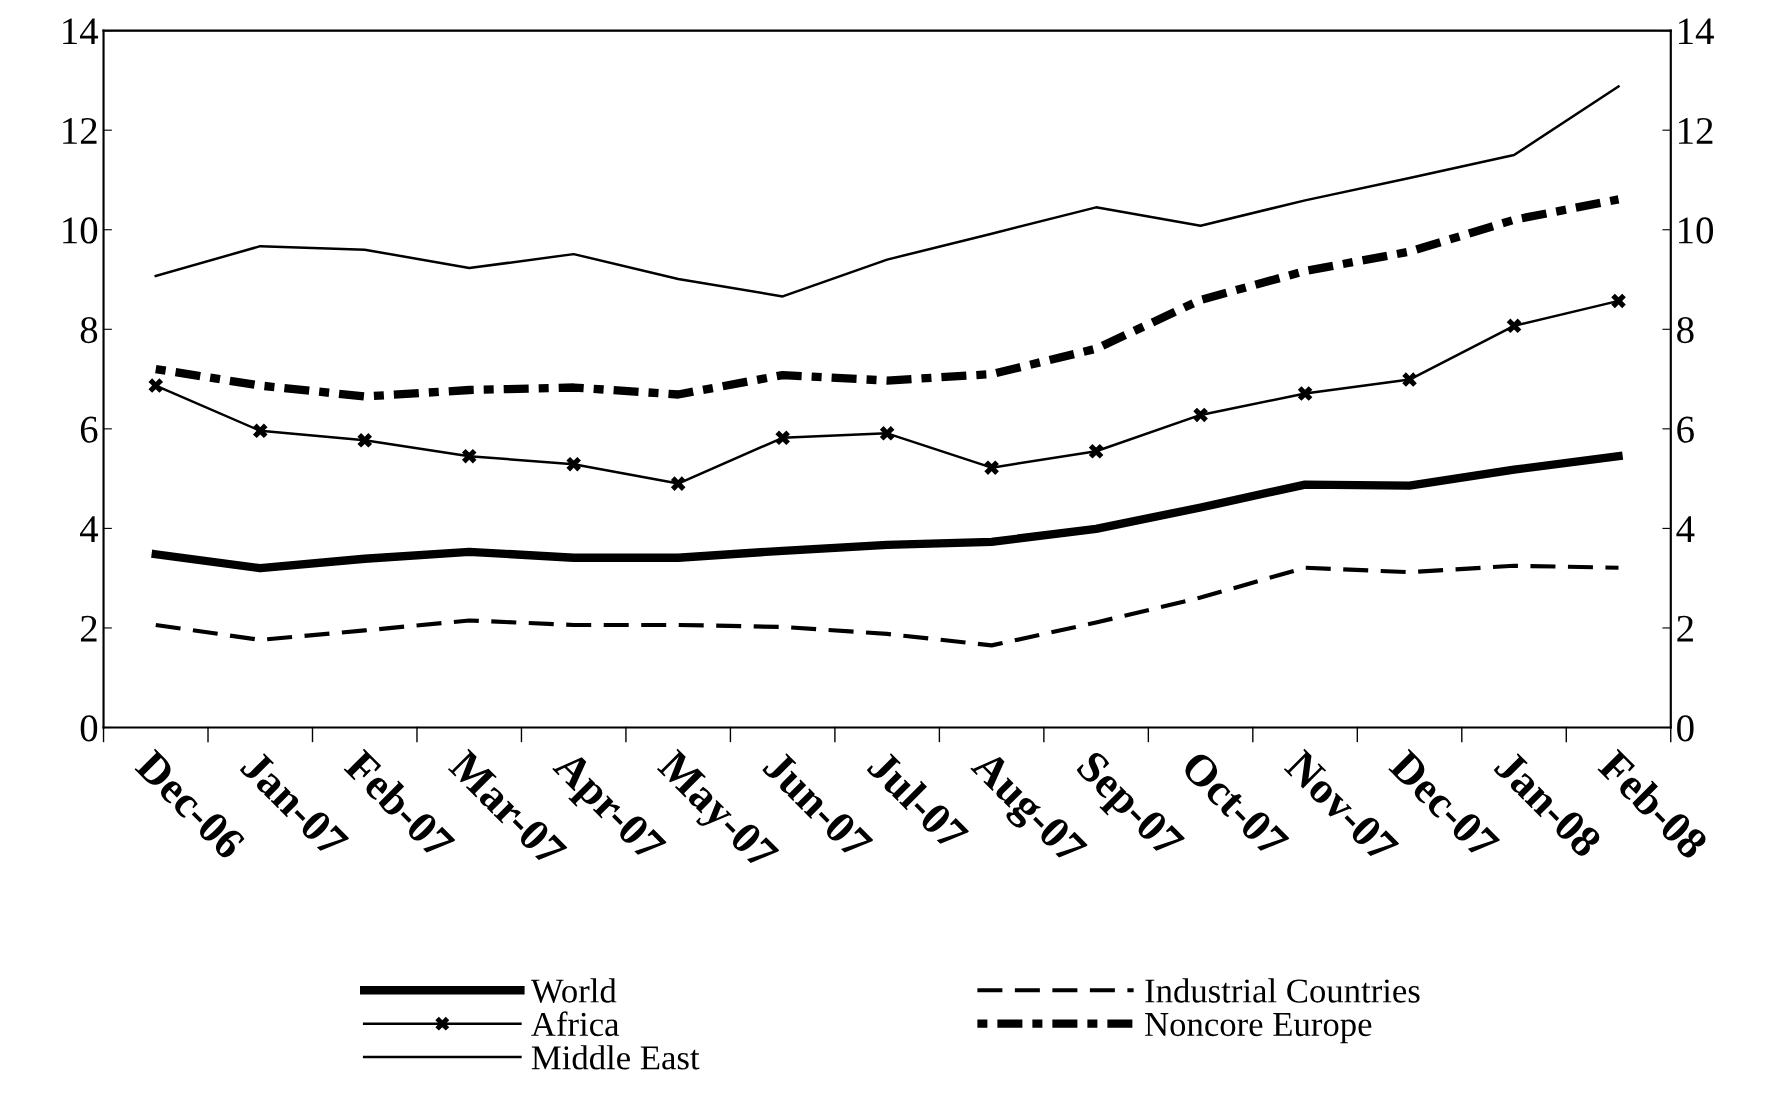  Describe the element at coordinates (1696, 130) in the screenshot. I see `y2-tick-label: 12` at that location.